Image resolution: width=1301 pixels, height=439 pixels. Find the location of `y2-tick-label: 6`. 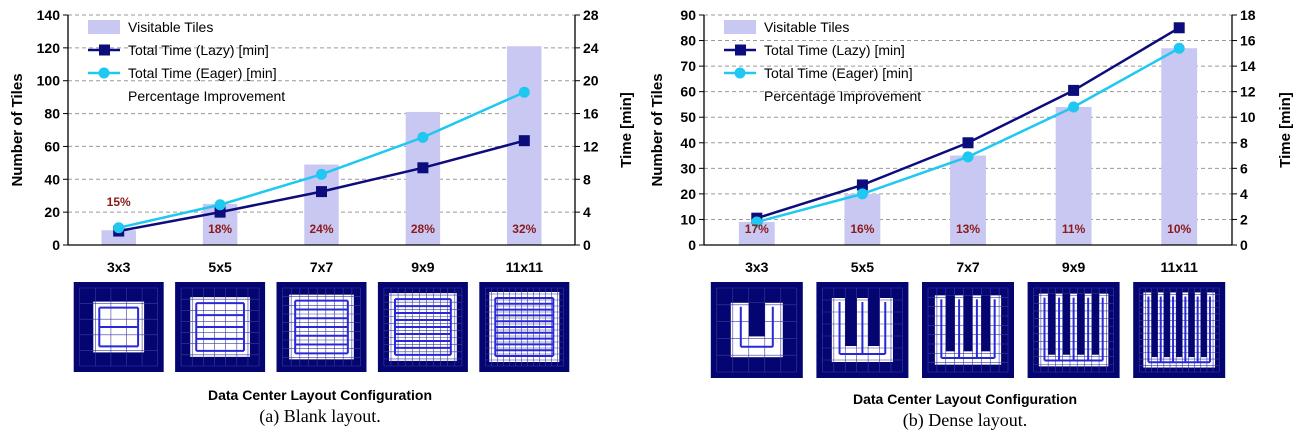

y2-tick-label: 6 is located at coordinates (1244, 168).